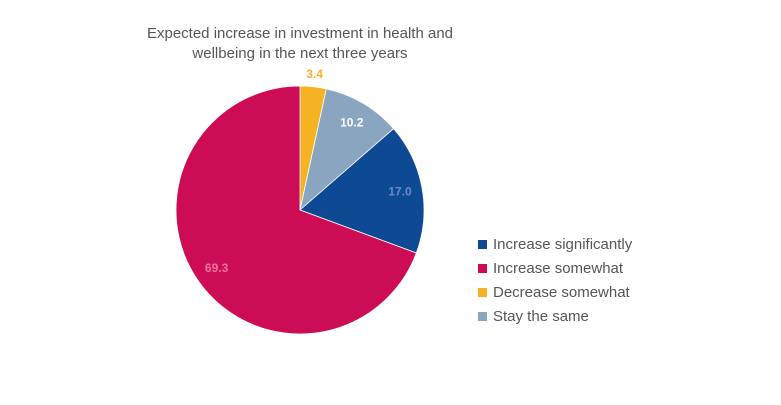  I want to click on chart-title-line-2: wellbeing in the next three years, so click(299, 53).